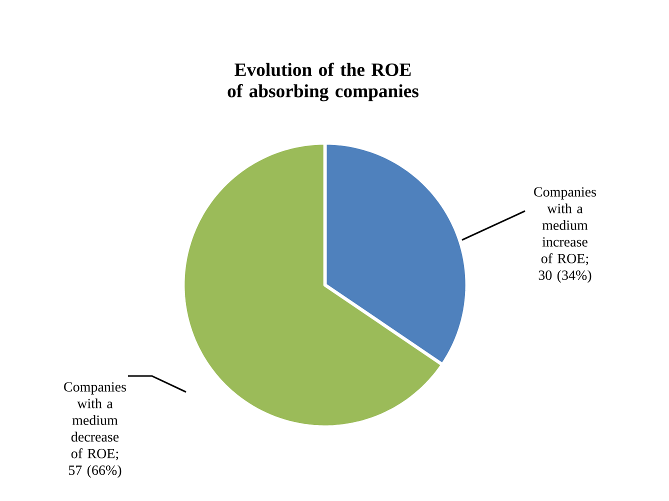  Describe the element at coordinates (95, 430) in the screenshot. I see `slice-label: Companies with a medium decrease of ROE; 57 (66%)` at that location.